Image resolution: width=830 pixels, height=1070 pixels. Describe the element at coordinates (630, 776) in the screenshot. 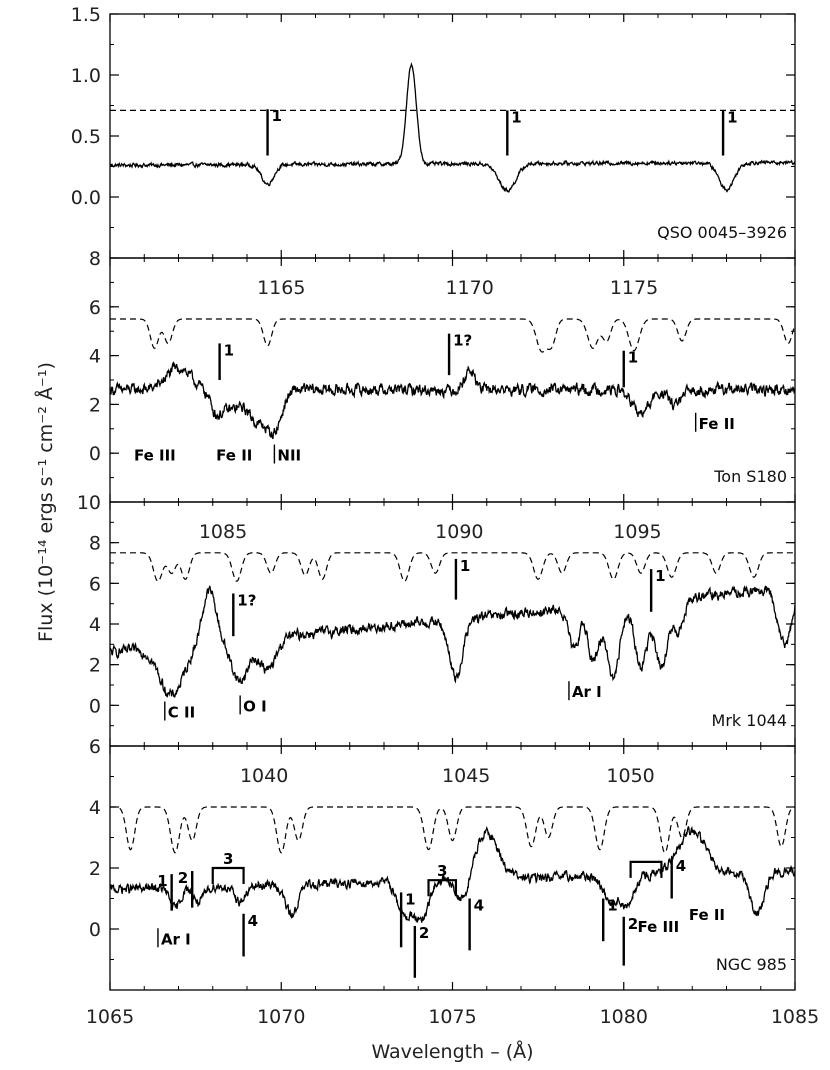

I see `rest-wavelength-label: 1050` at that location.